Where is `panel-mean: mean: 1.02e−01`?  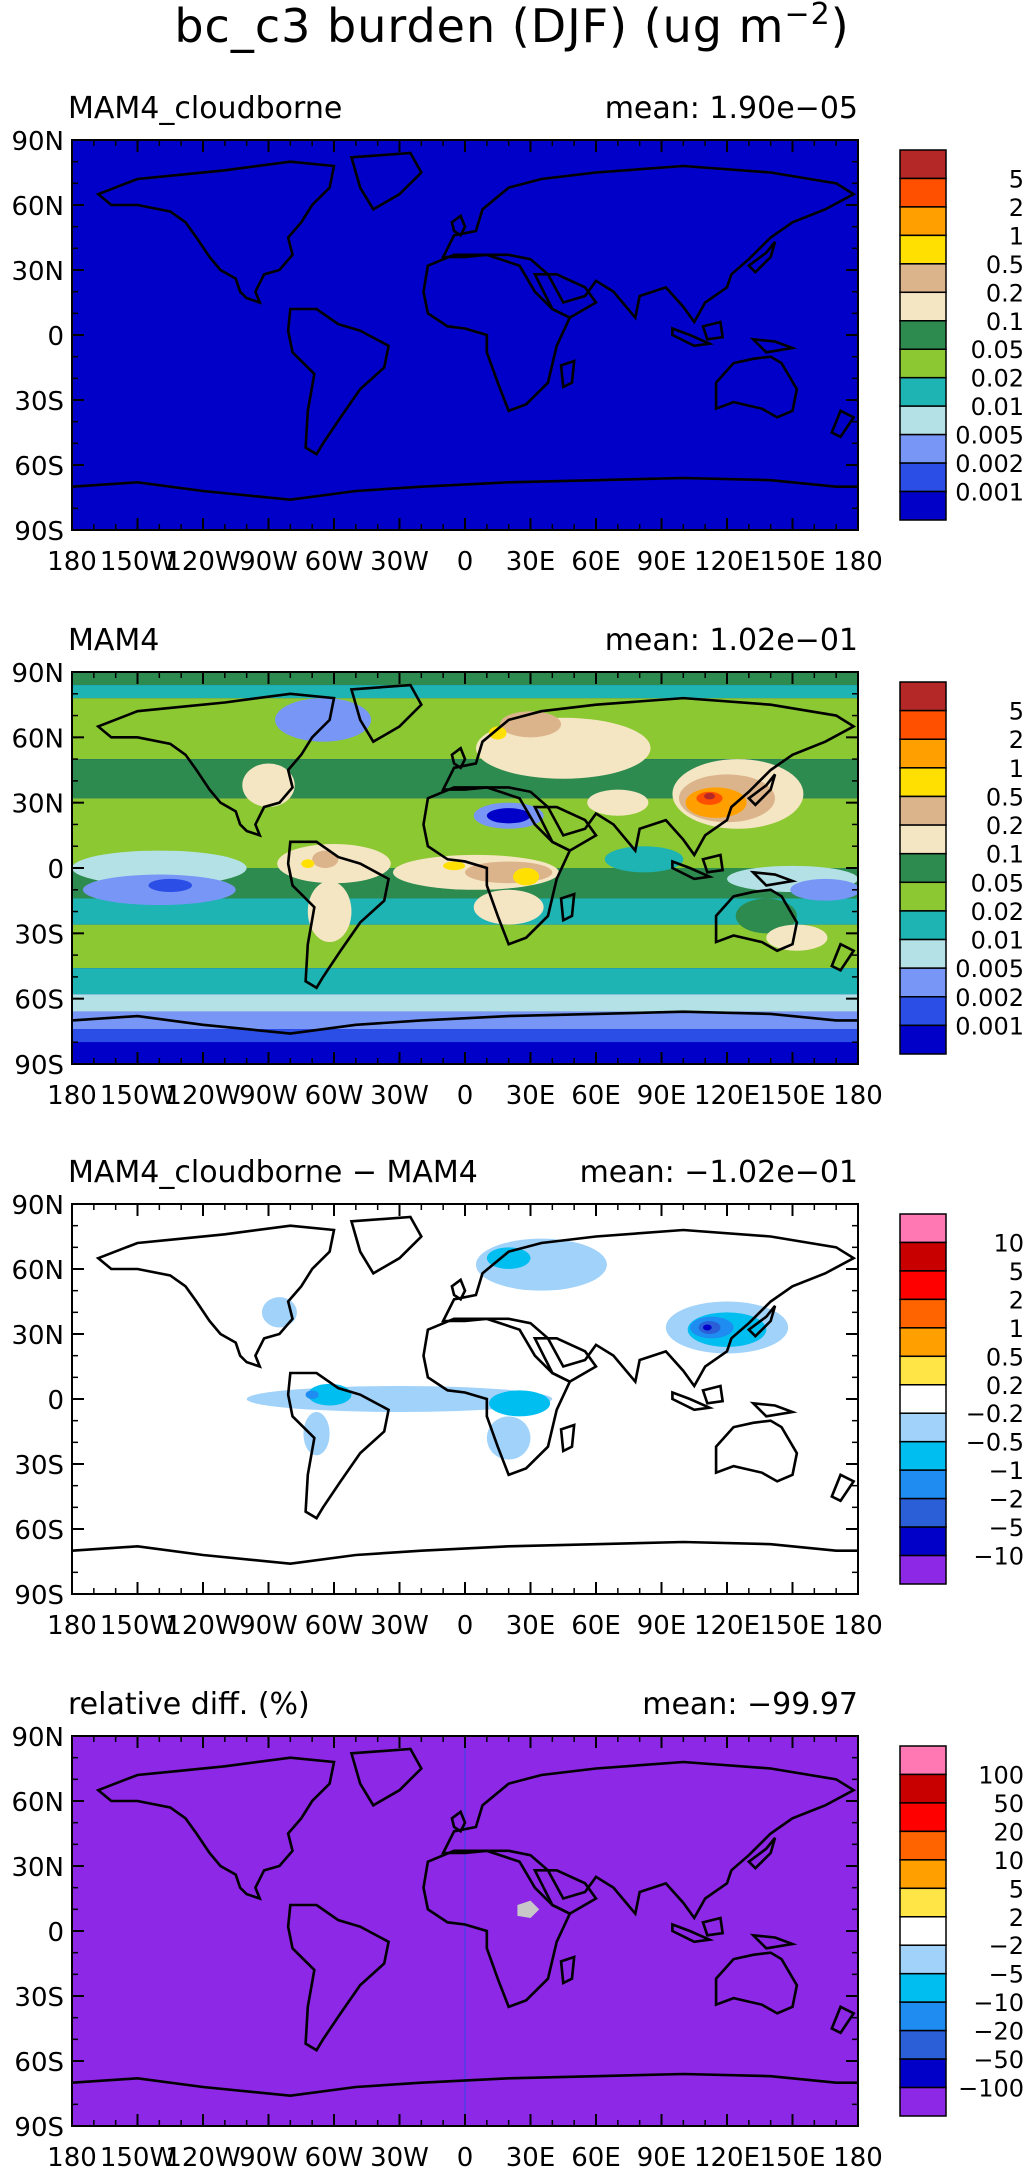
panel-mean: mean: 1.02e−01 is located at coordinates (731, 640).